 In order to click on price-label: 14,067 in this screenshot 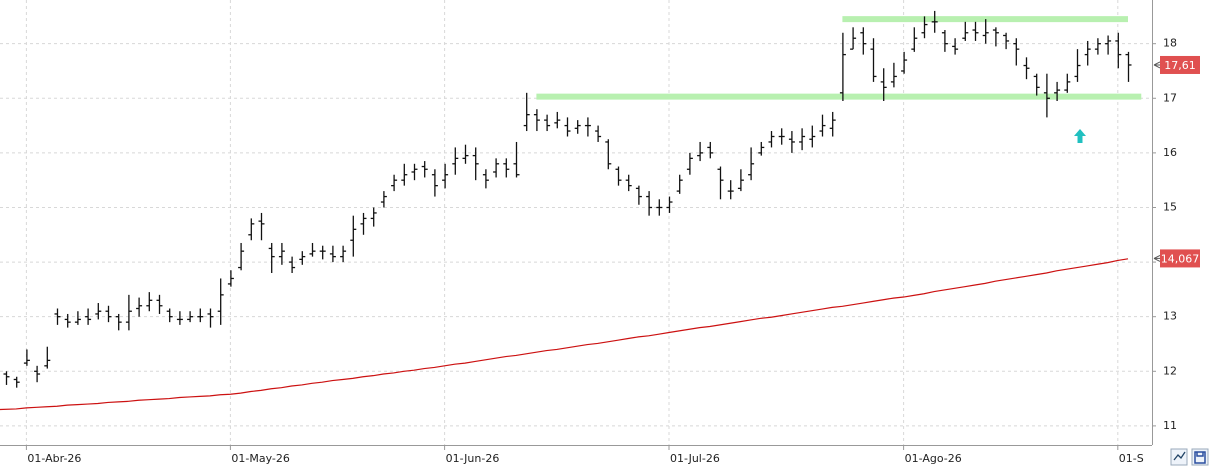, I will do `click(1180, 258)`.